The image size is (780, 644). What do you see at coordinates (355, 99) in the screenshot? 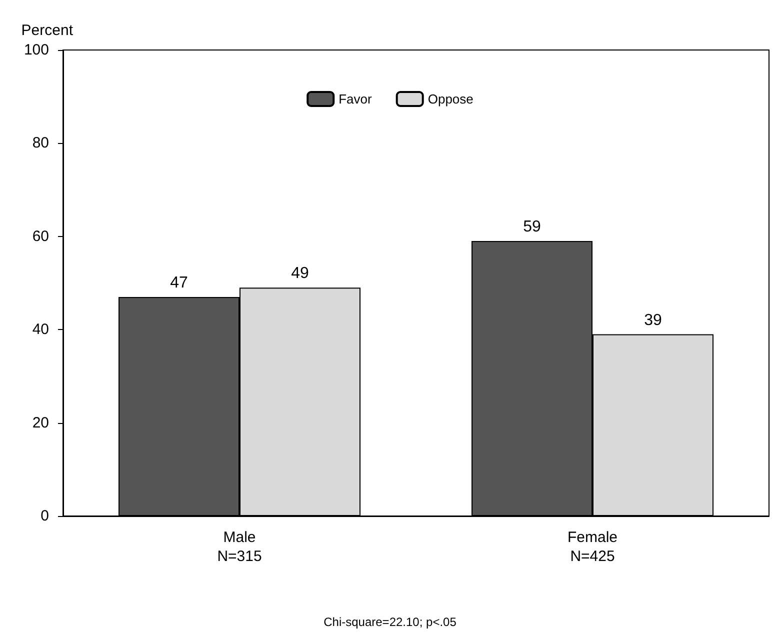
I see `legend-label: Favor` at bounding box center [355, 99].